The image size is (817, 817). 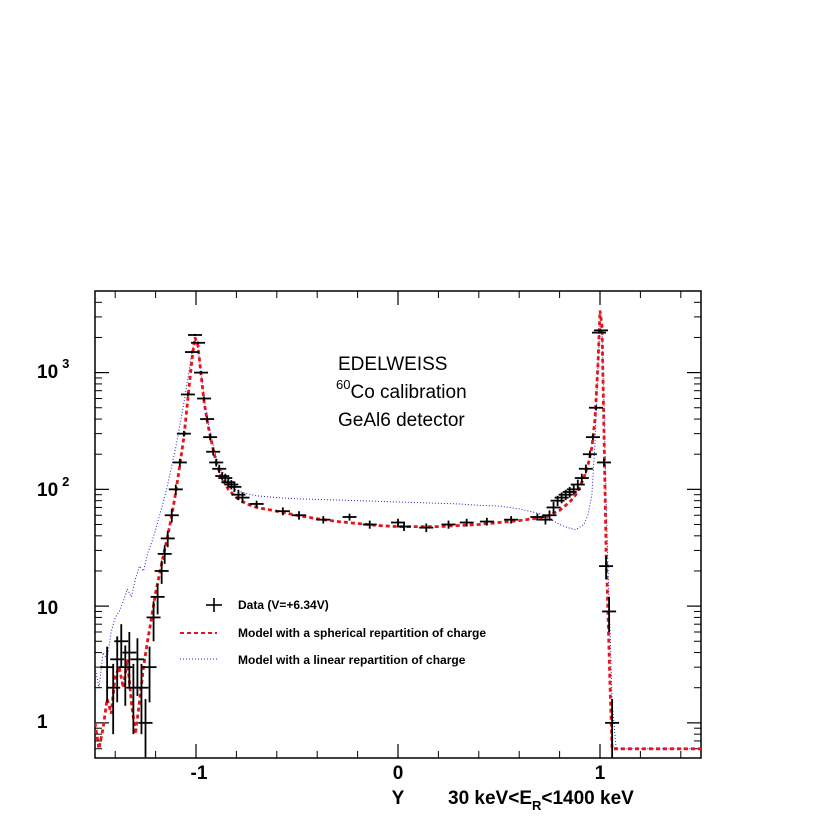 I want to click on legend-marker-data, so click(x=214, y=605).